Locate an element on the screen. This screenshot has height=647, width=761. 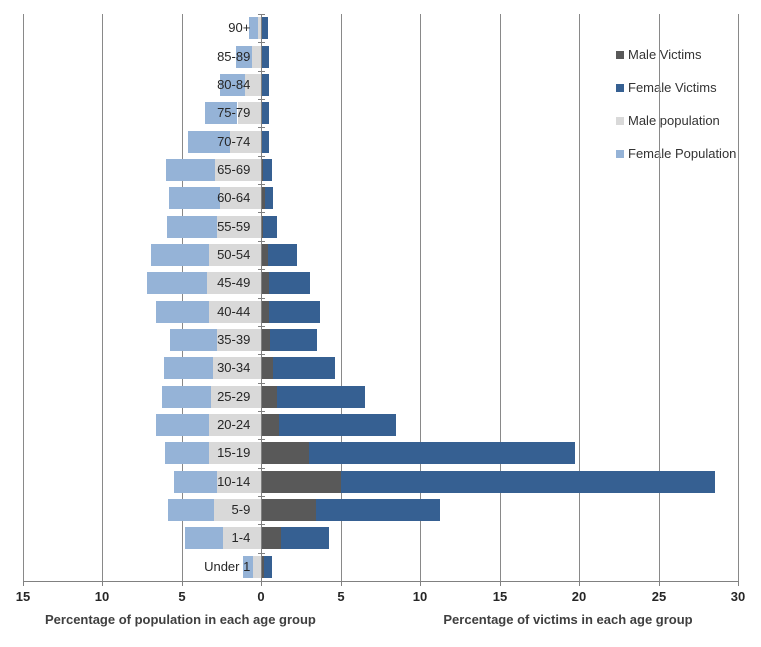
bar-female-victims-90- is located at coordinates (265, 28).